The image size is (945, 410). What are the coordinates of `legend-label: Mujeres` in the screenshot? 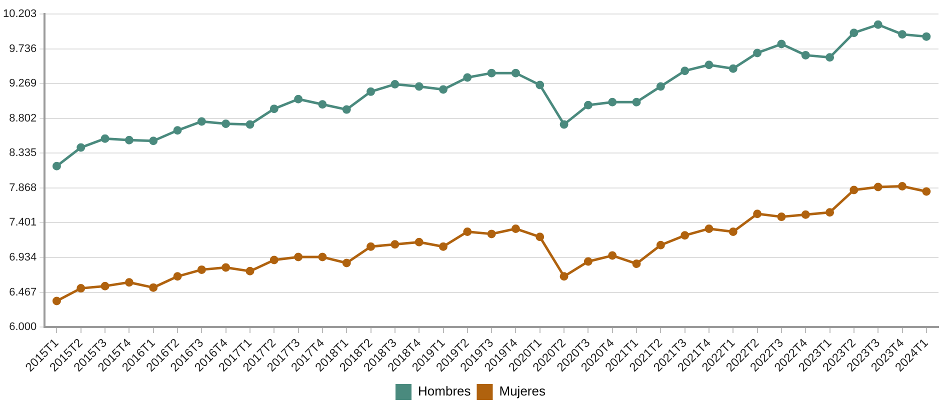 It's located at (522, 391).